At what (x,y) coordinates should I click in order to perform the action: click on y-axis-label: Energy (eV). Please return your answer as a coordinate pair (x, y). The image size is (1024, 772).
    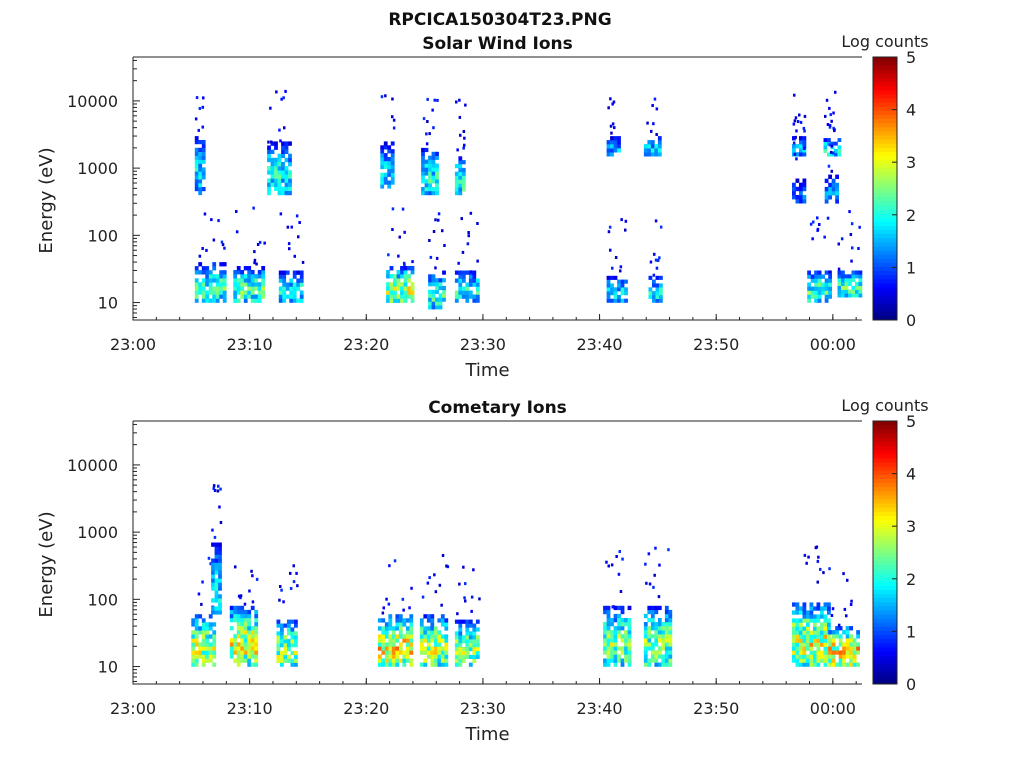
    Looking at the image, I should click on (46, 564).